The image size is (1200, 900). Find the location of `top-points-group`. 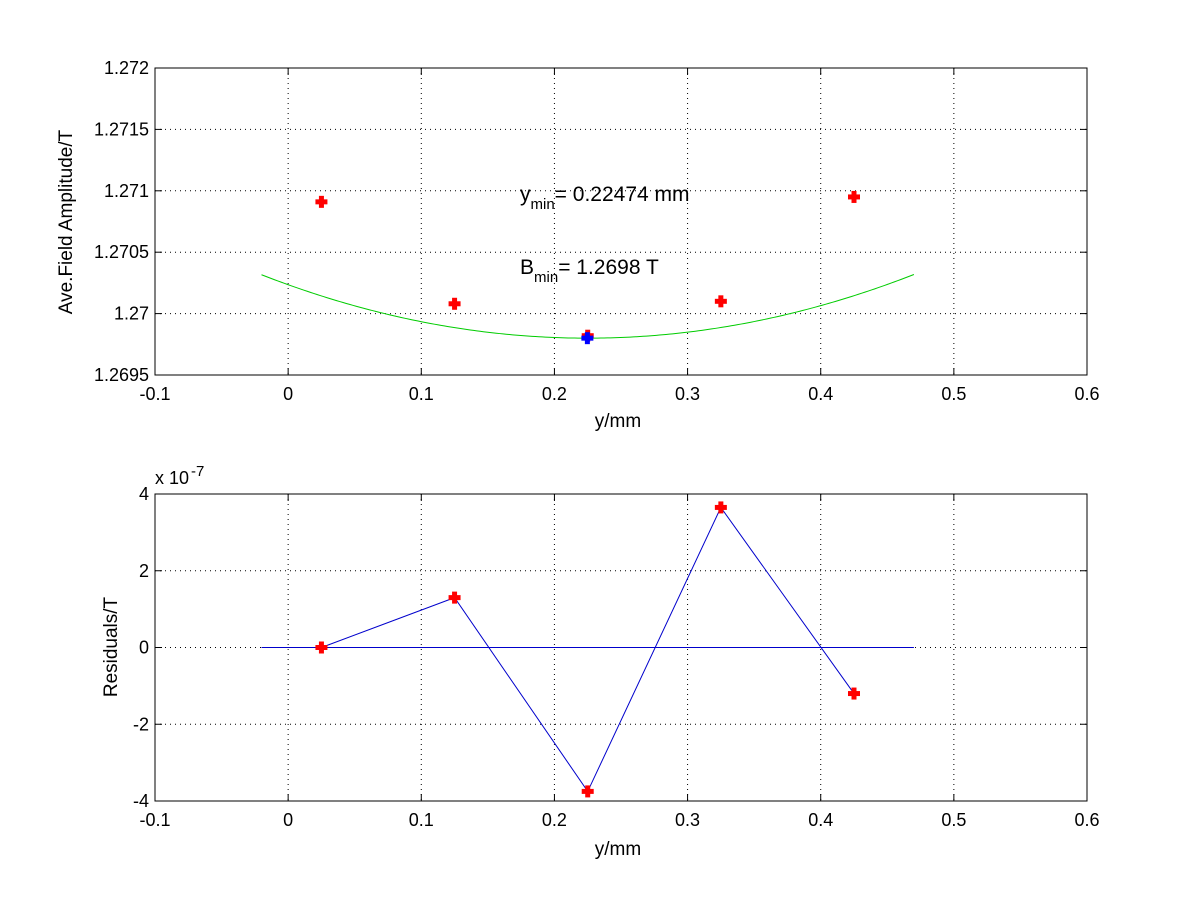

top-points-group is located at coordinates (587, 267).